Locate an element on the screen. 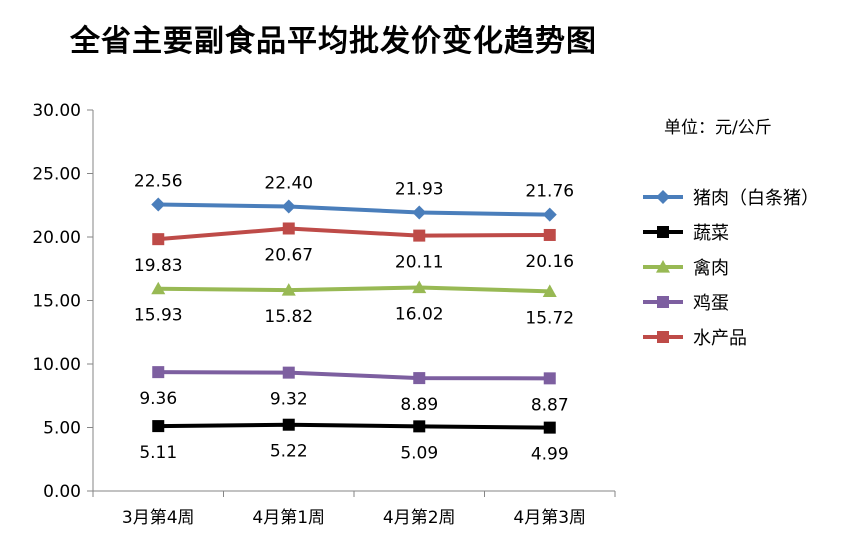 This screenshot has height=550, width=853. unit-label: 单位：元/公斤 is located at coordinates (718, 128).